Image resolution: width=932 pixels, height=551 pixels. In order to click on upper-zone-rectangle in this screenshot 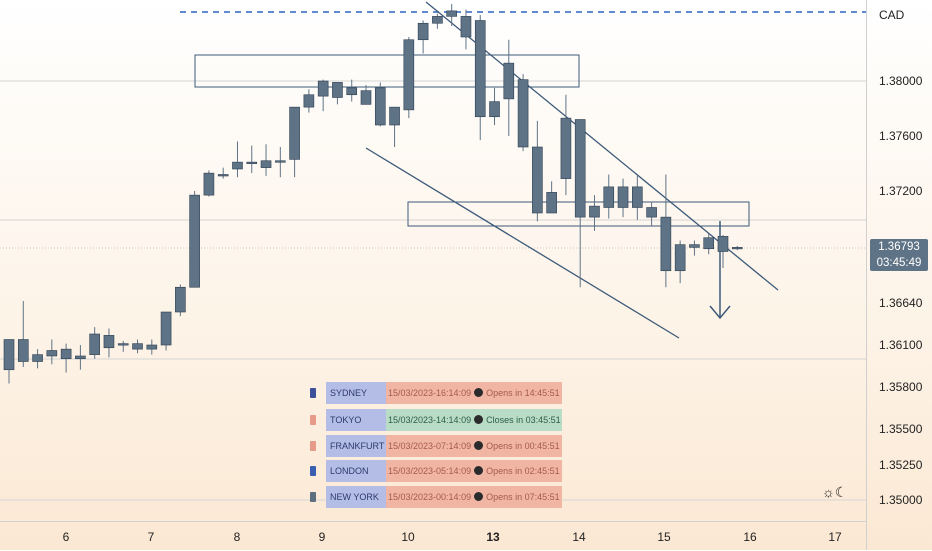, I will do `click(387, 71)`.